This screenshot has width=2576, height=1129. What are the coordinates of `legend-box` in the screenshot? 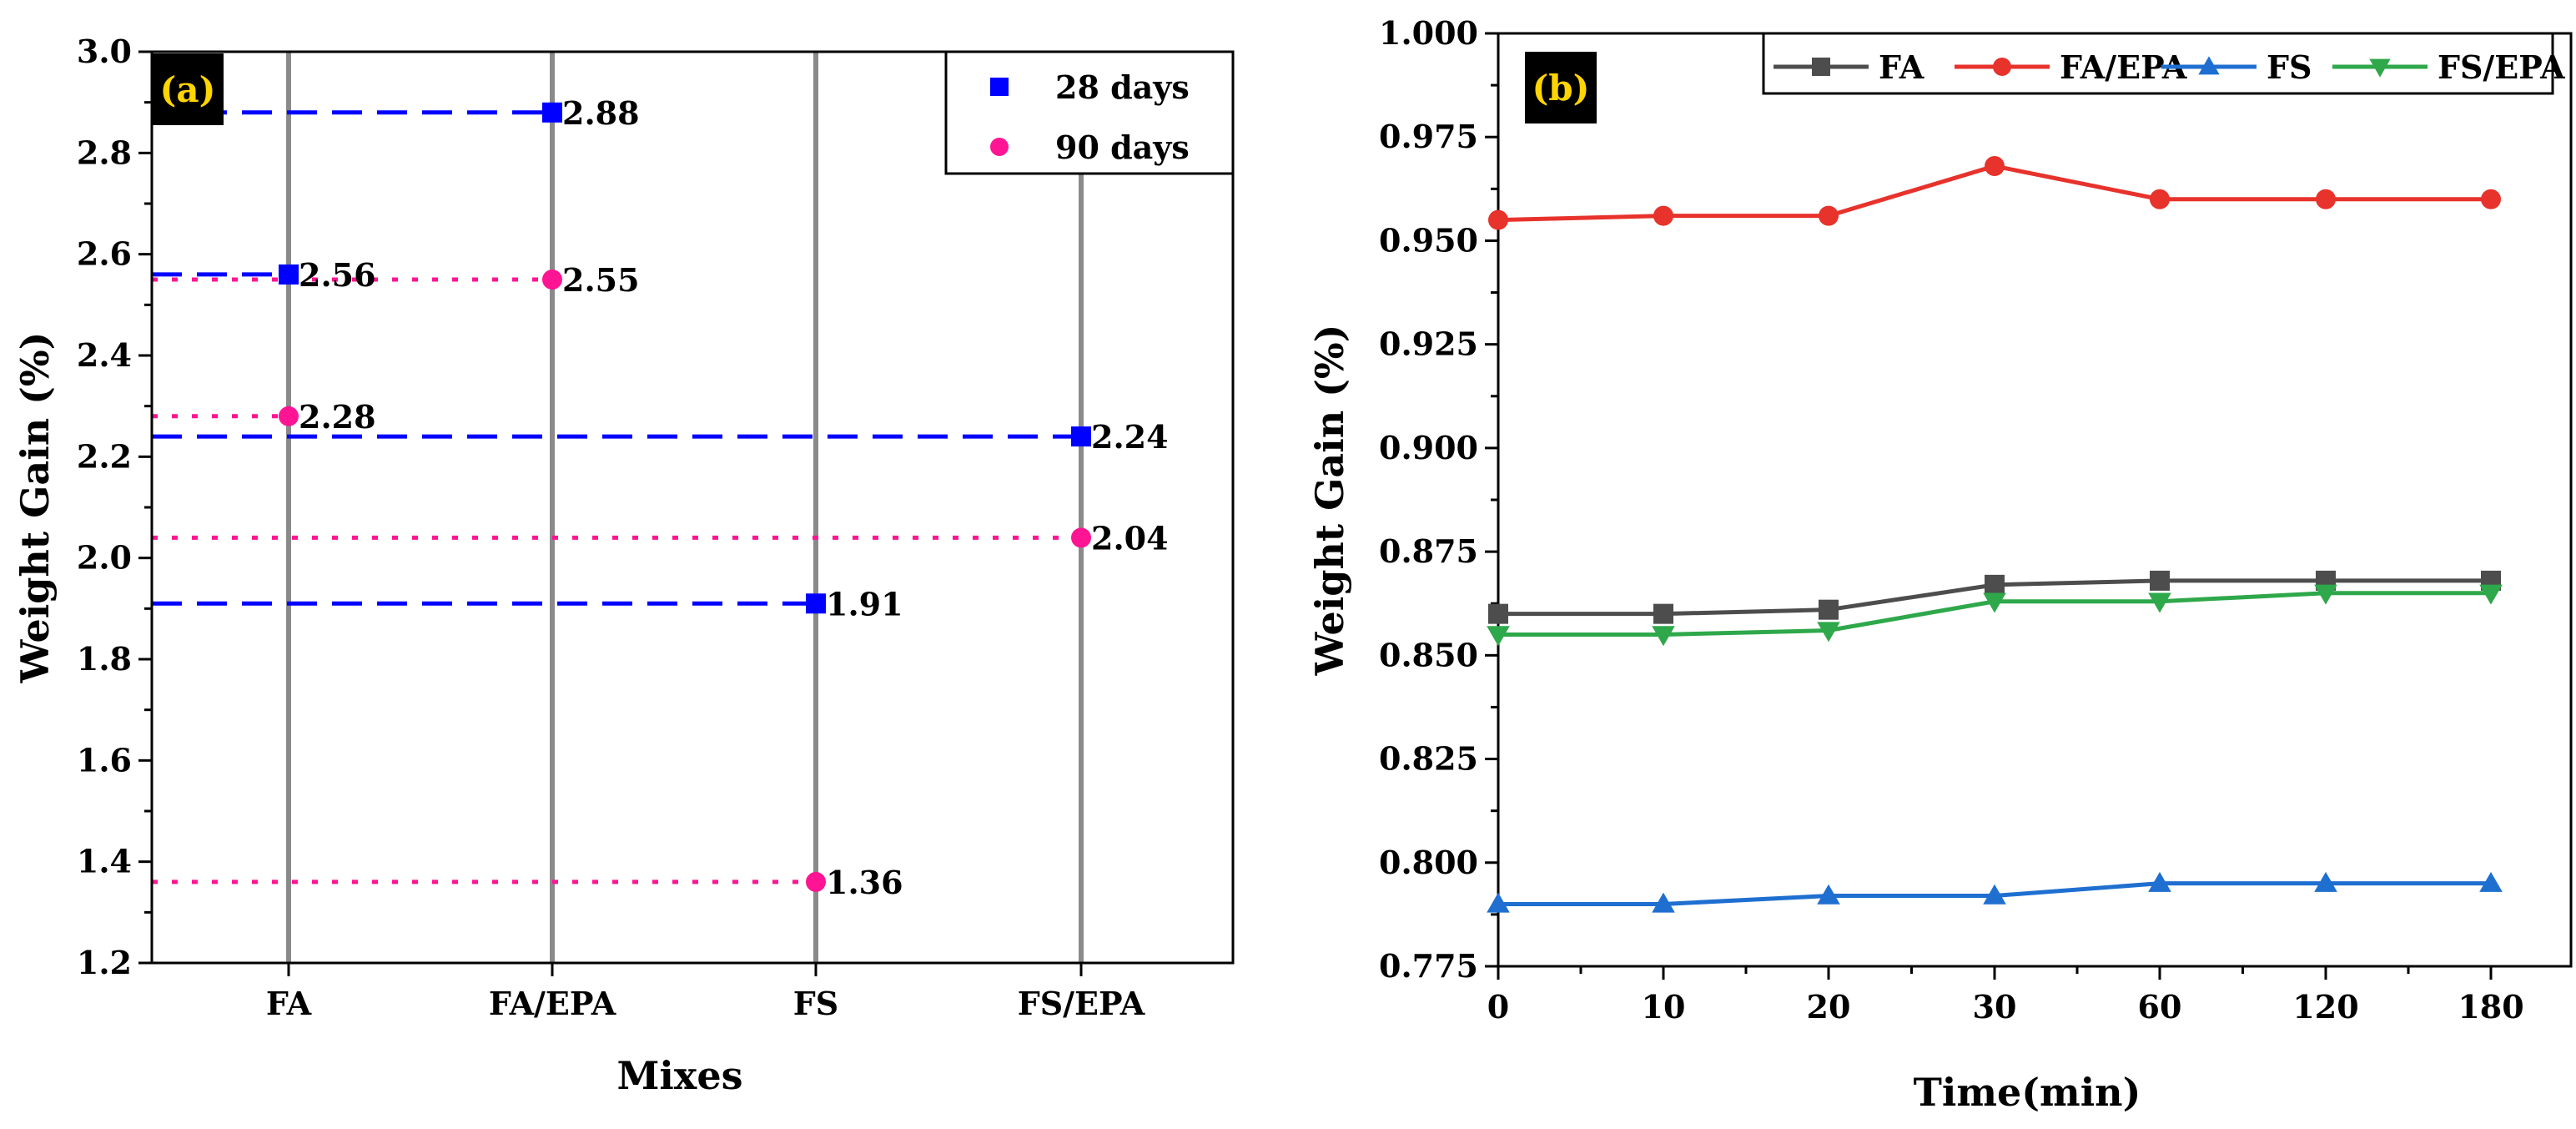 It's located at (2158, 64).